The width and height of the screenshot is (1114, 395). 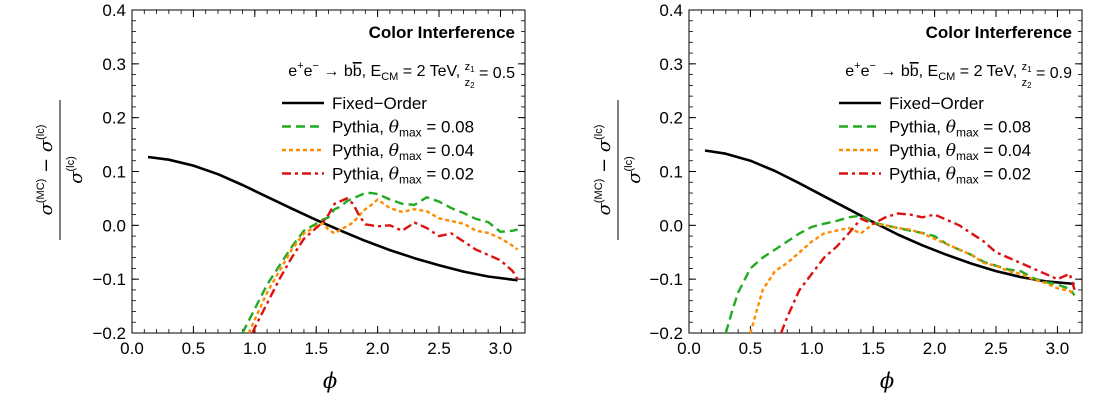 I want to click on process-label: e+e− → bb, ECM = 2 TeV, z1 z2 = 0.9, so click(x=958, y=75).